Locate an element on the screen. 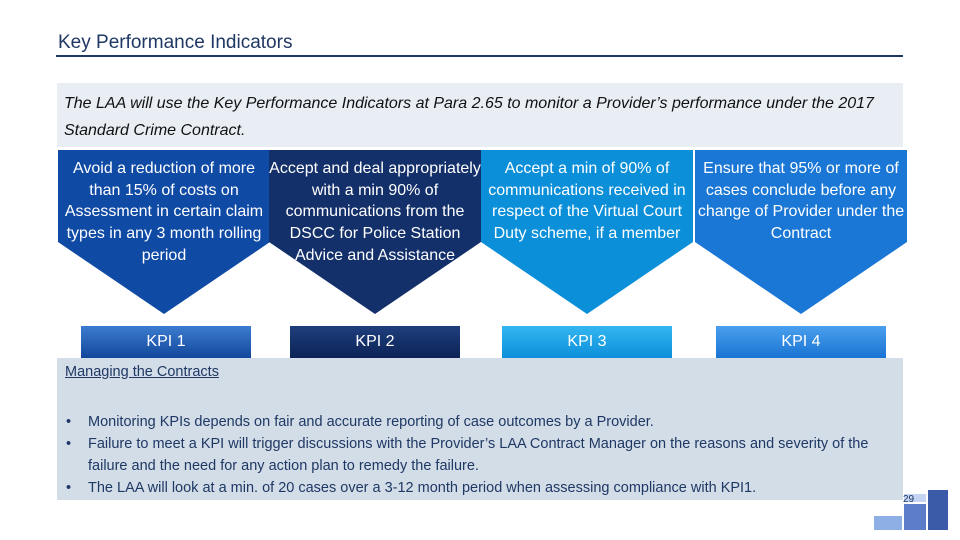 The height and width of the screenshot is (540, 960). kpi-3-chevron-shape is located at coordinates (587, 232).